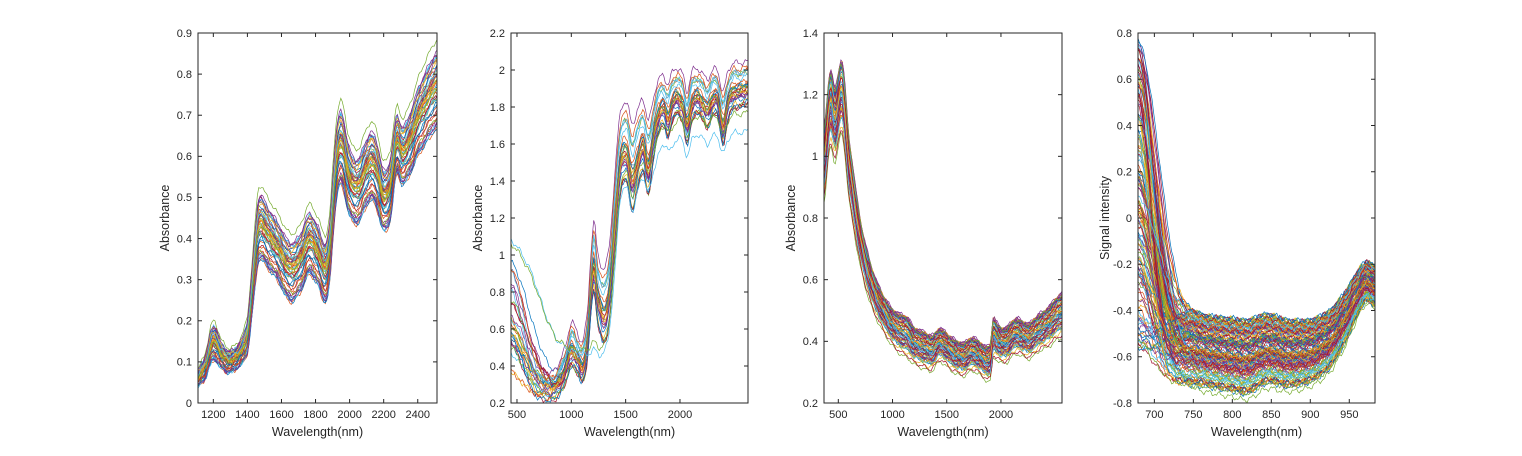 The width and height of the screenshot is (1522, 456). I want to click on x-tick-label: 500, so click(517, 415).